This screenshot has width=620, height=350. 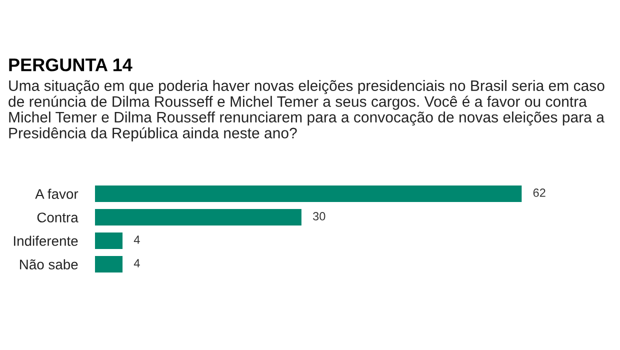 I want to click on data-label: 62, so click(x=539, y=192).